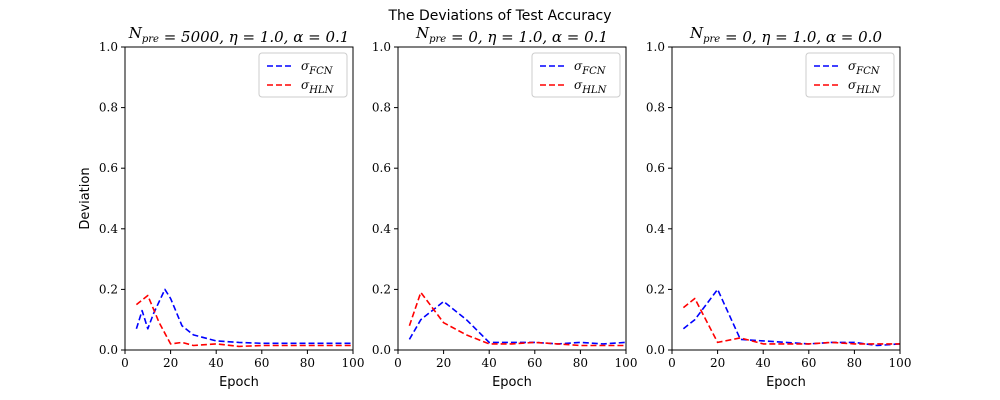 Image resolution: width=1000 pixels, height=400 pixels. Describe the element at coordinates (499, 16) in the screenshot. I see `figure-suptitle: The Deviations of Test Accuracy` at that location.